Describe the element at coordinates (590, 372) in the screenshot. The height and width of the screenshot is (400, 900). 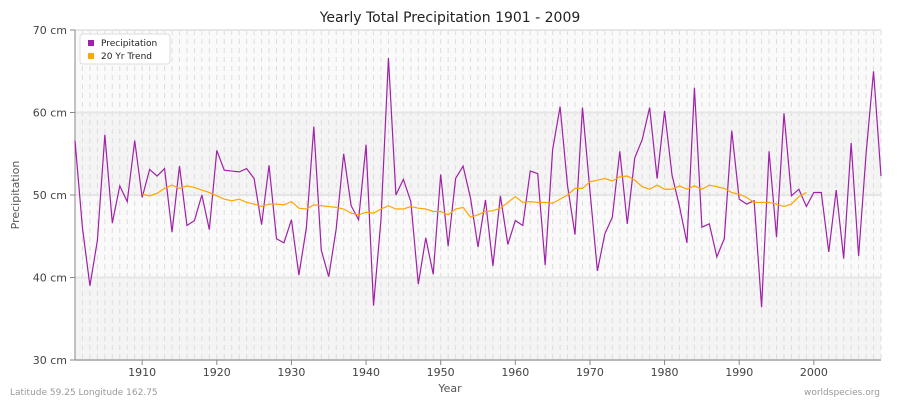
I see `x-tick-label: 1970` at that location.